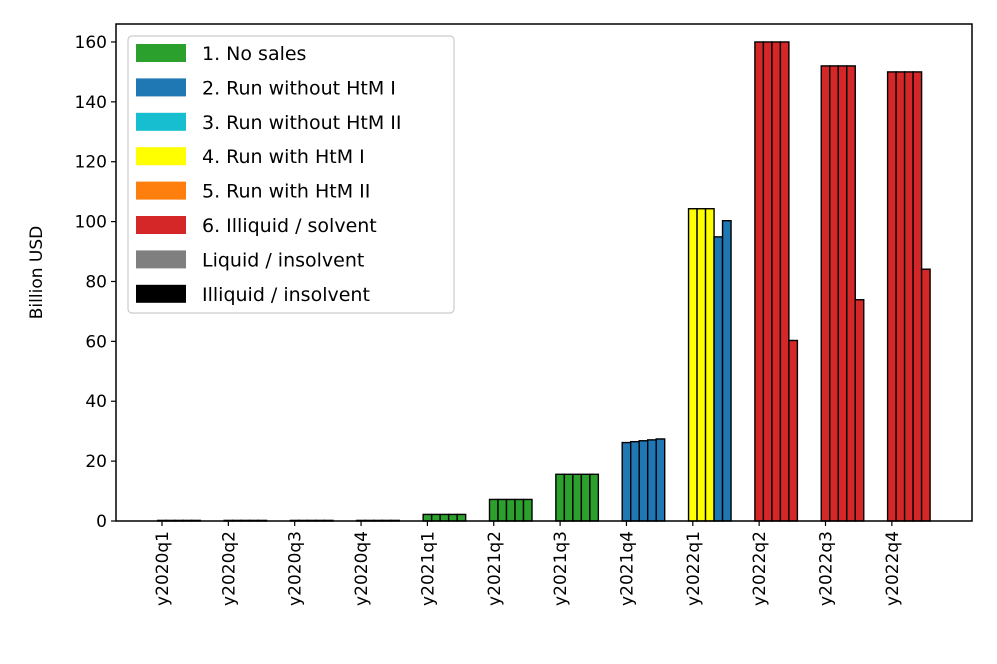 The height and width of the screenshot is (664, 997). What do you see at coordinates (91, 43) in the screenshot?
I see `y-tick-label: 160` at bounding box center [91, 43].